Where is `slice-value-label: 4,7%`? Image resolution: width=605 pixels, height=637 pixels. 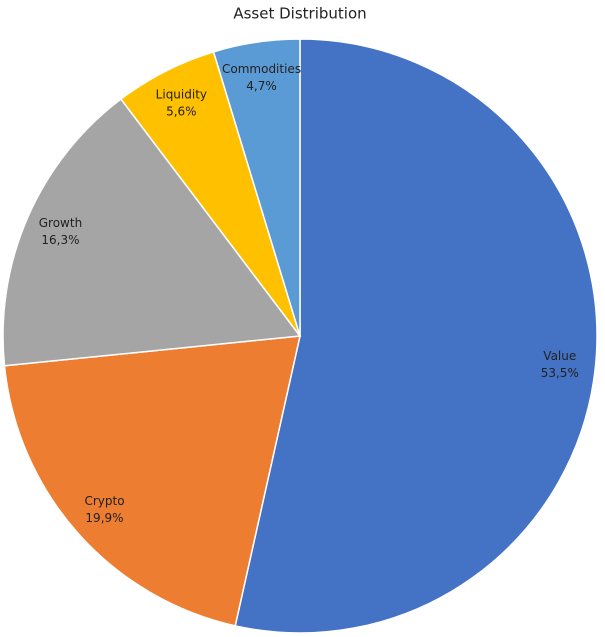 slice-value-label: 4,7% is located at coordinates (261, 86).